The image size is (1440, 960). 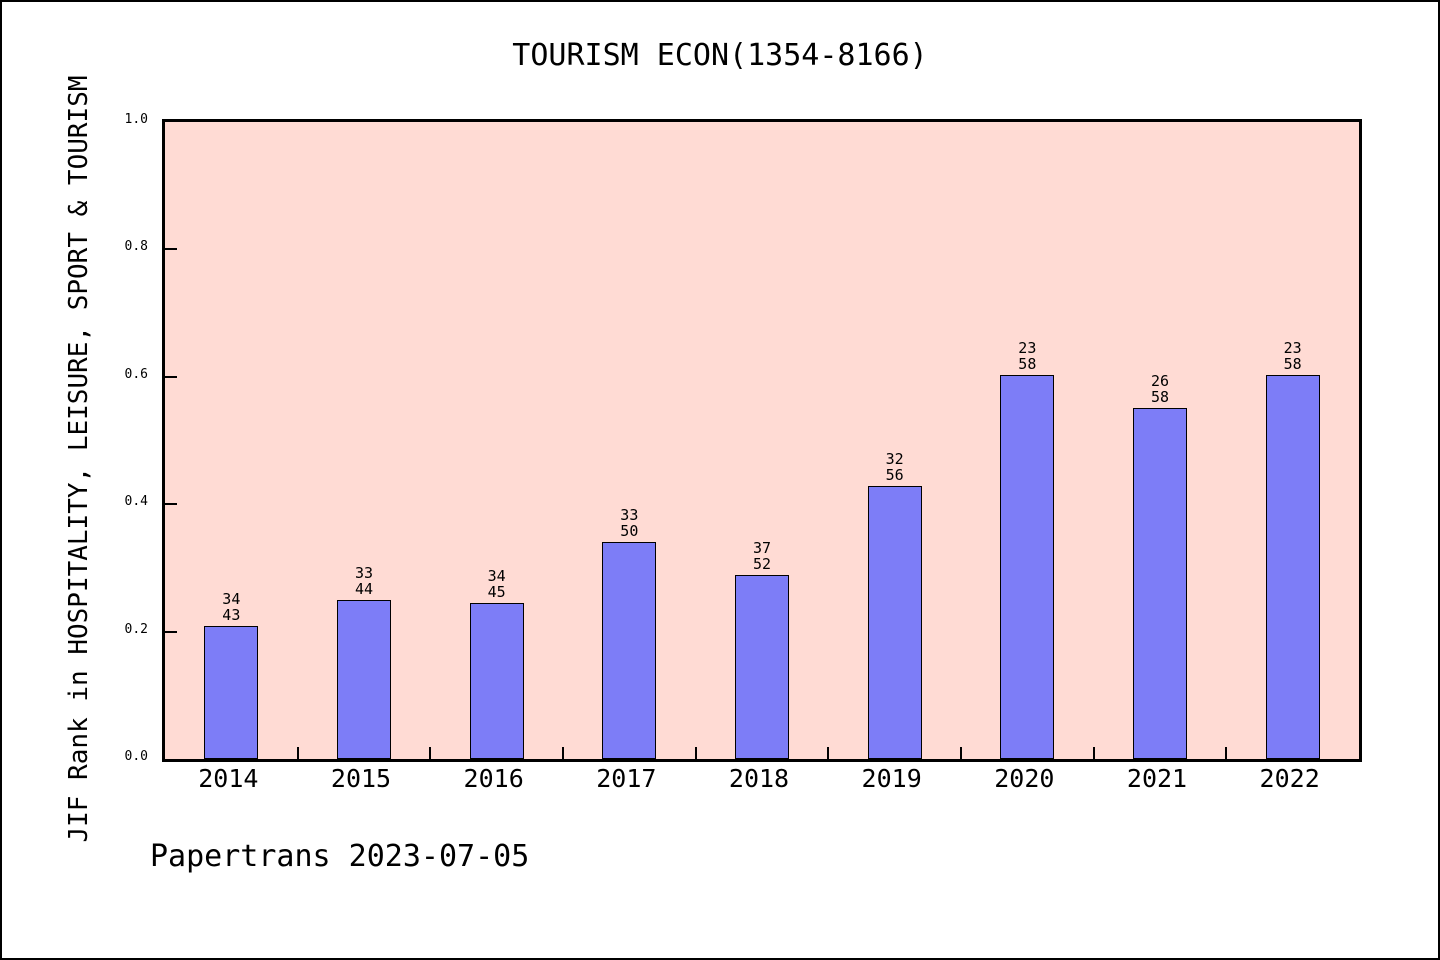 What do you see at coordinates (626, 778) in the screenshot?
I see `x-tick-label-2017: 2017` at bounding box center [626, 778].